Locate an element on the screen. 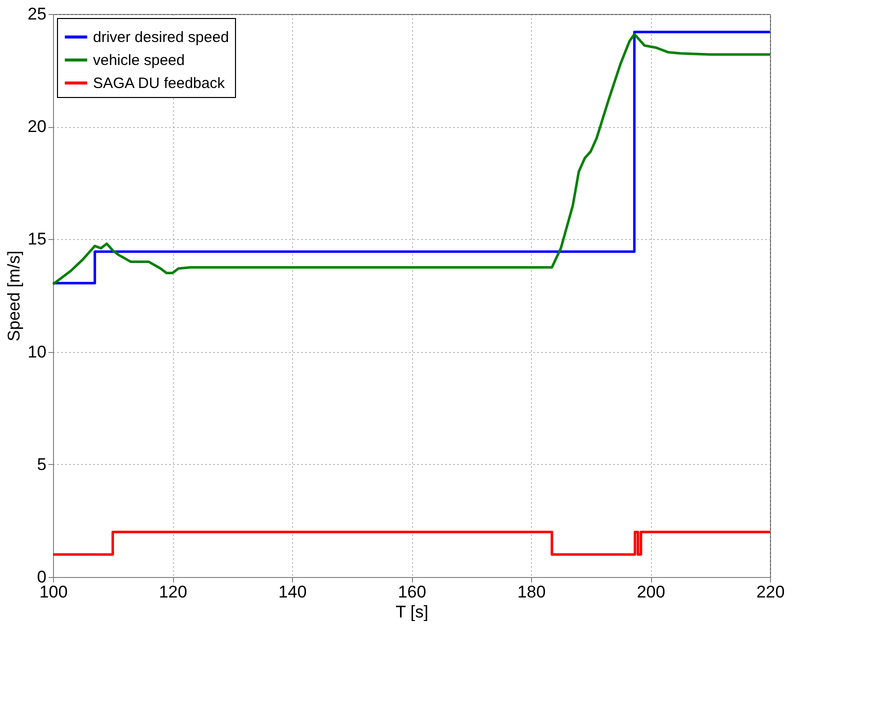 The width and height of the screenshot is (885, 710). y-tick-label: 5 is located at coordinates (41, 464).